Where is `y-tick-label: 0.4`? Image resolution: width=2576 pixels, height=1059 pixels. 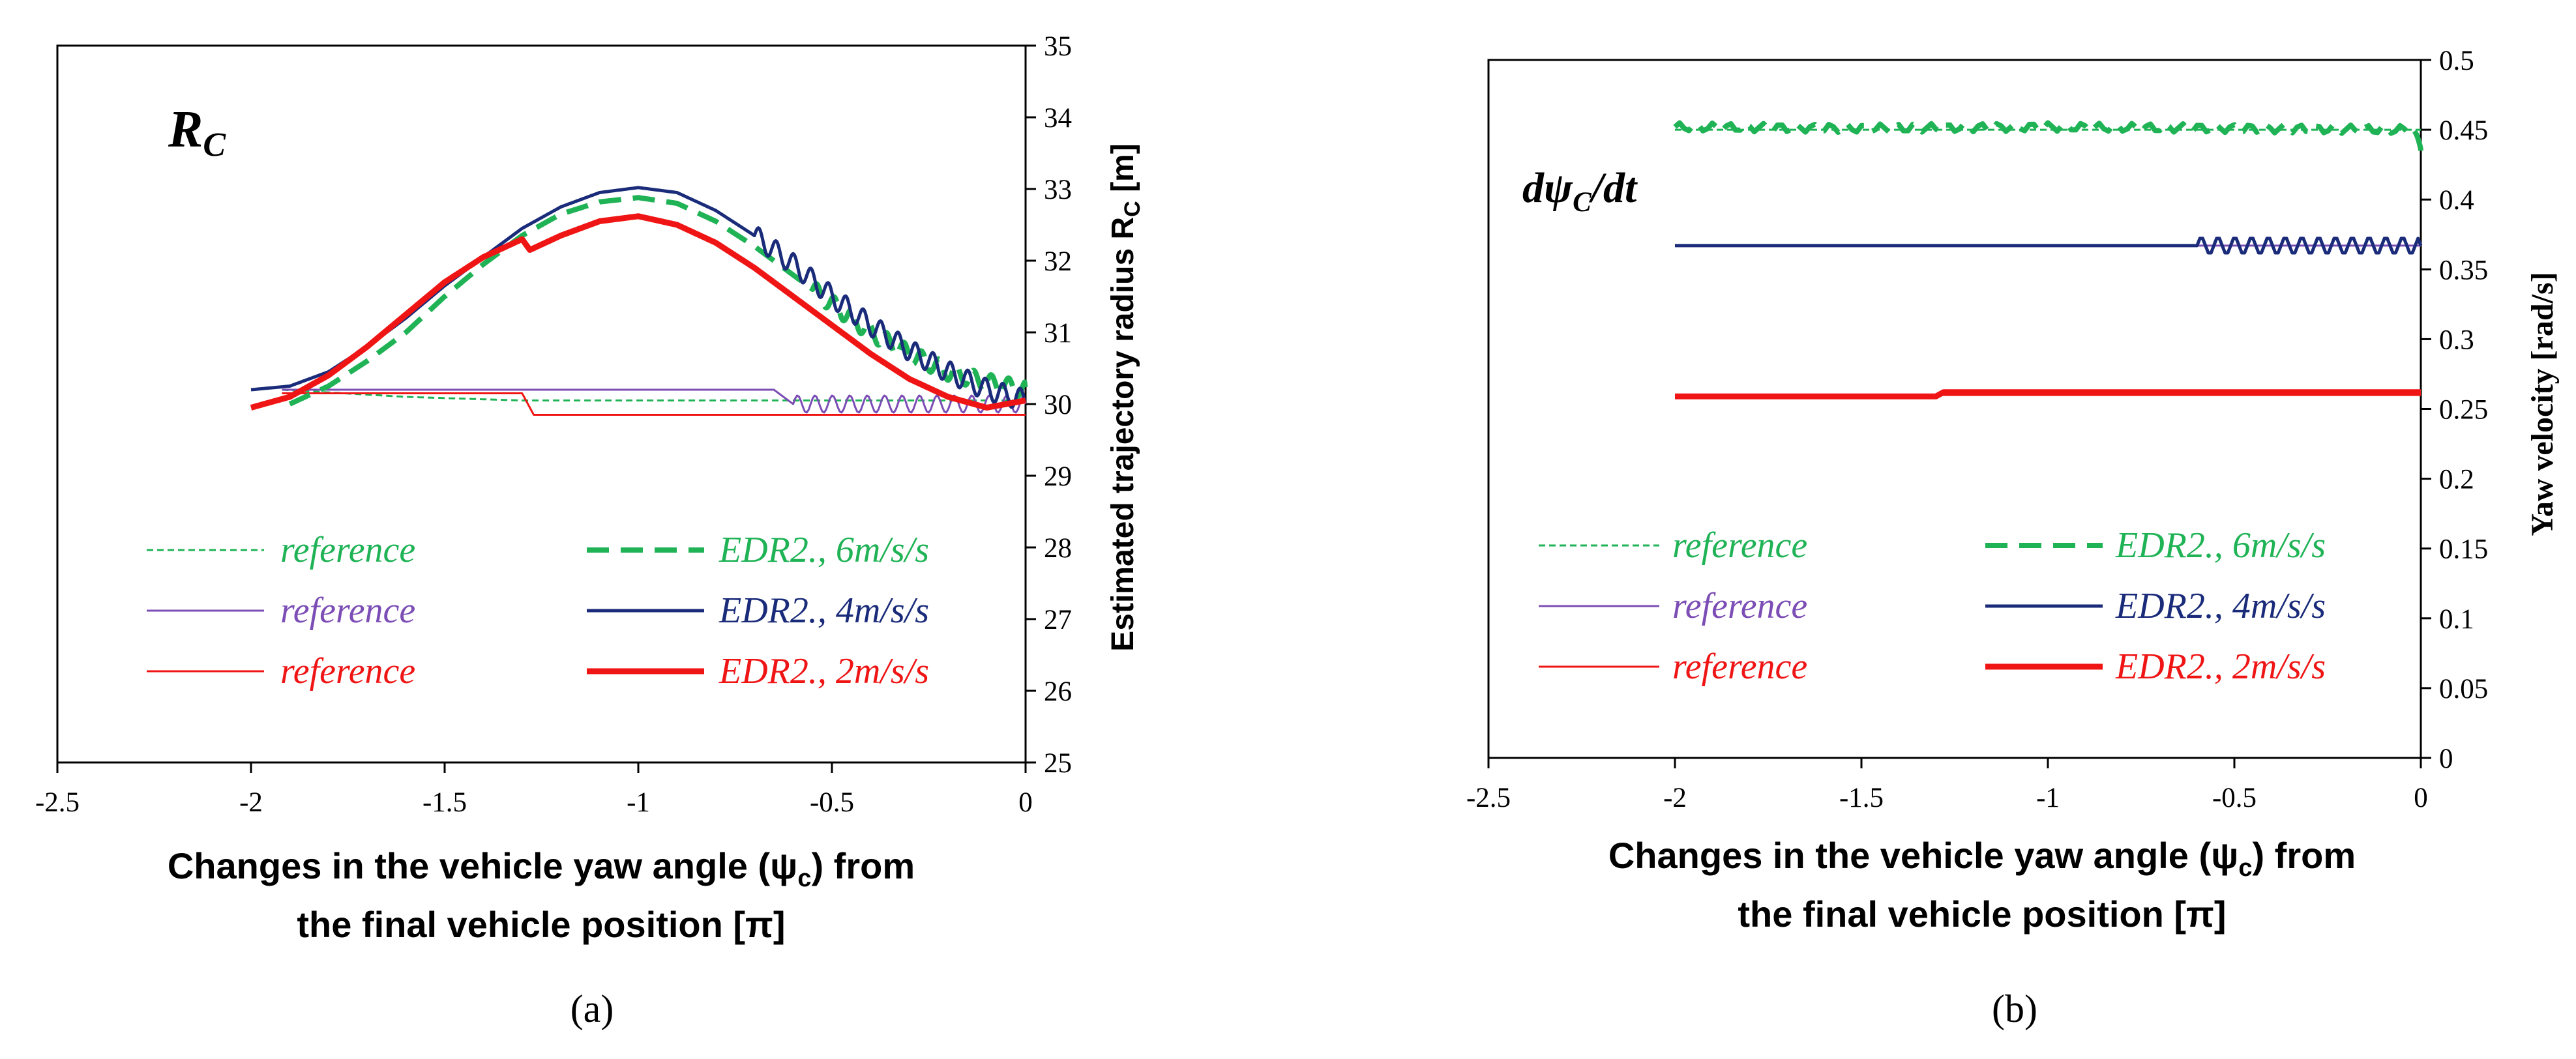 y-tick-label: 0.4 is located at coordinates (2456, 201).